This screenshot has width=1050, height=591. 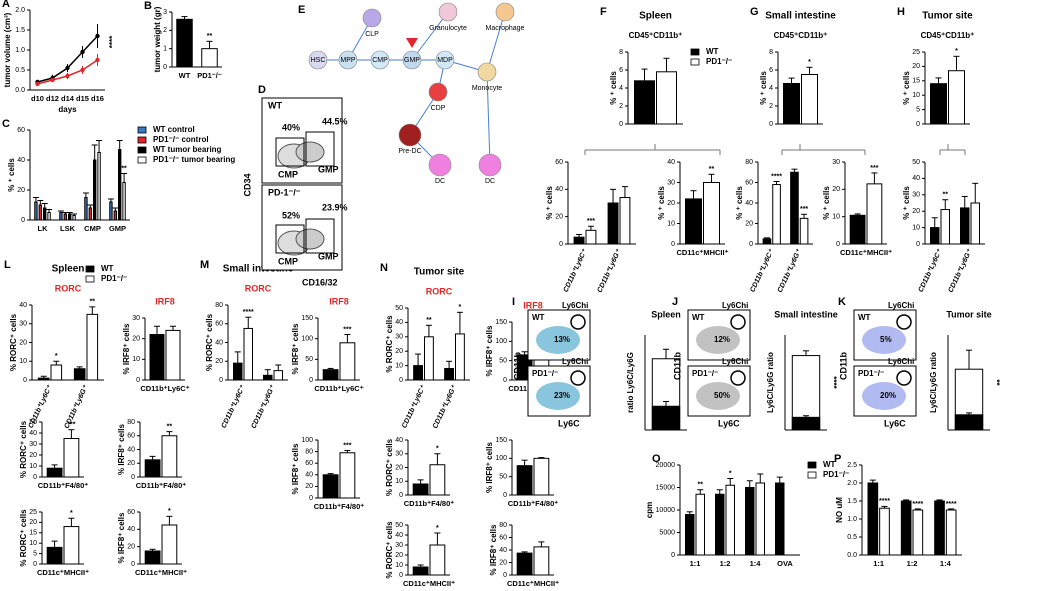 I want to click on y-tick-label: 150, so click(x=501, y=322).